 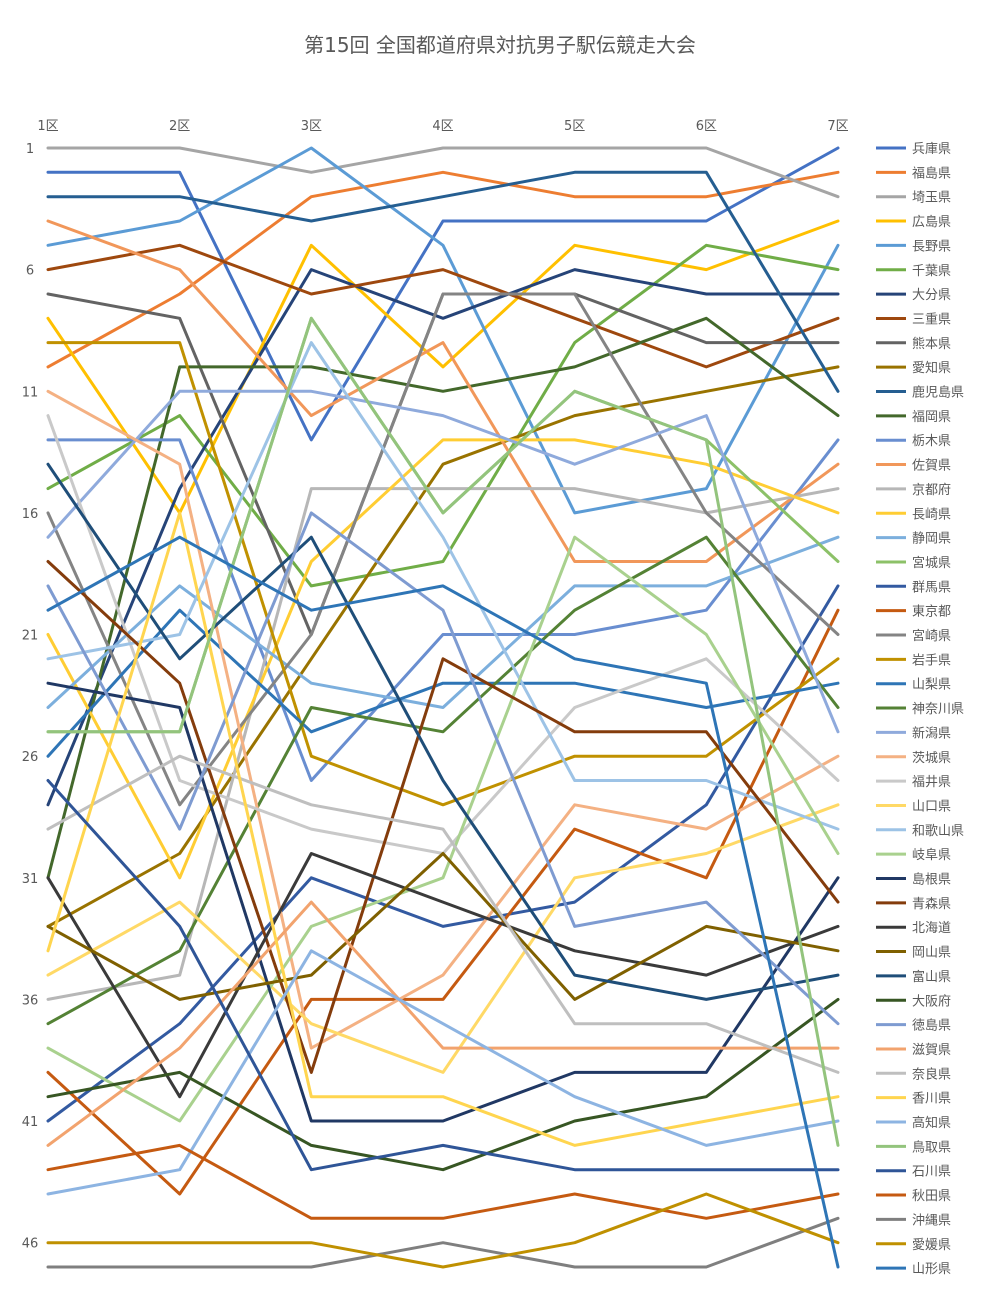 What do you see at coordinates (931, 246) in the screenshot?
I see `legend-label: 長野県` at bounding box center [931, 246].